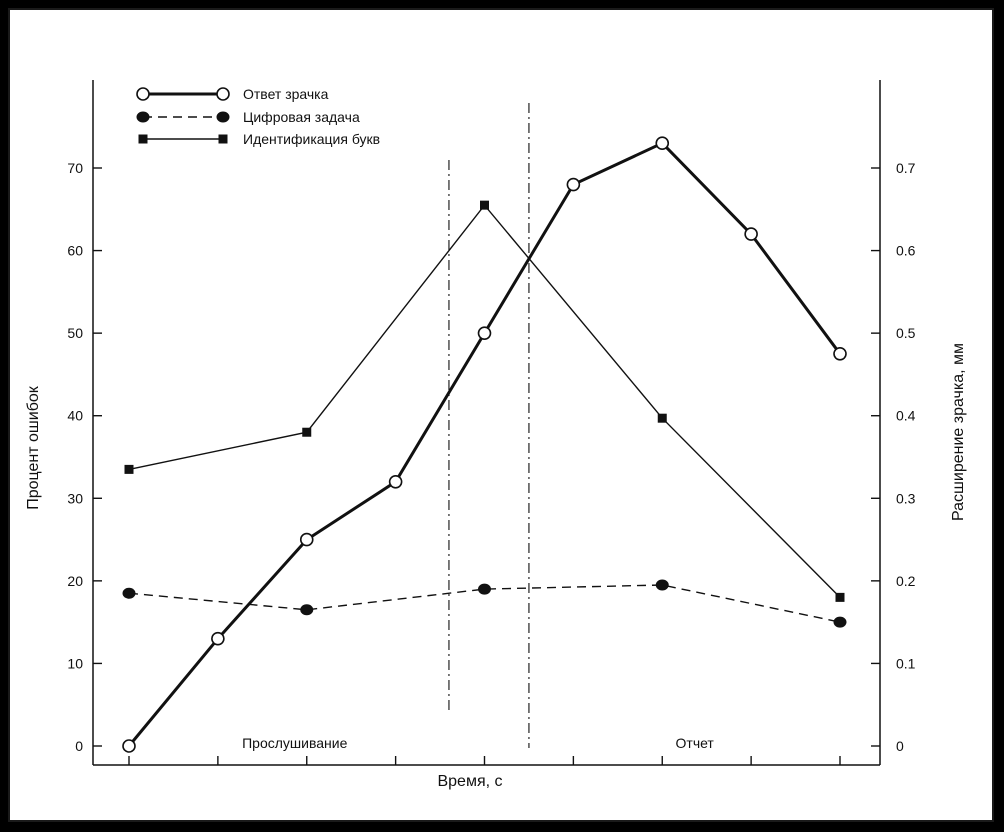 The height and width of the screenshot is (832, 1004). I want to click on legend-entry: Цифровая задача, so click(301, 117).